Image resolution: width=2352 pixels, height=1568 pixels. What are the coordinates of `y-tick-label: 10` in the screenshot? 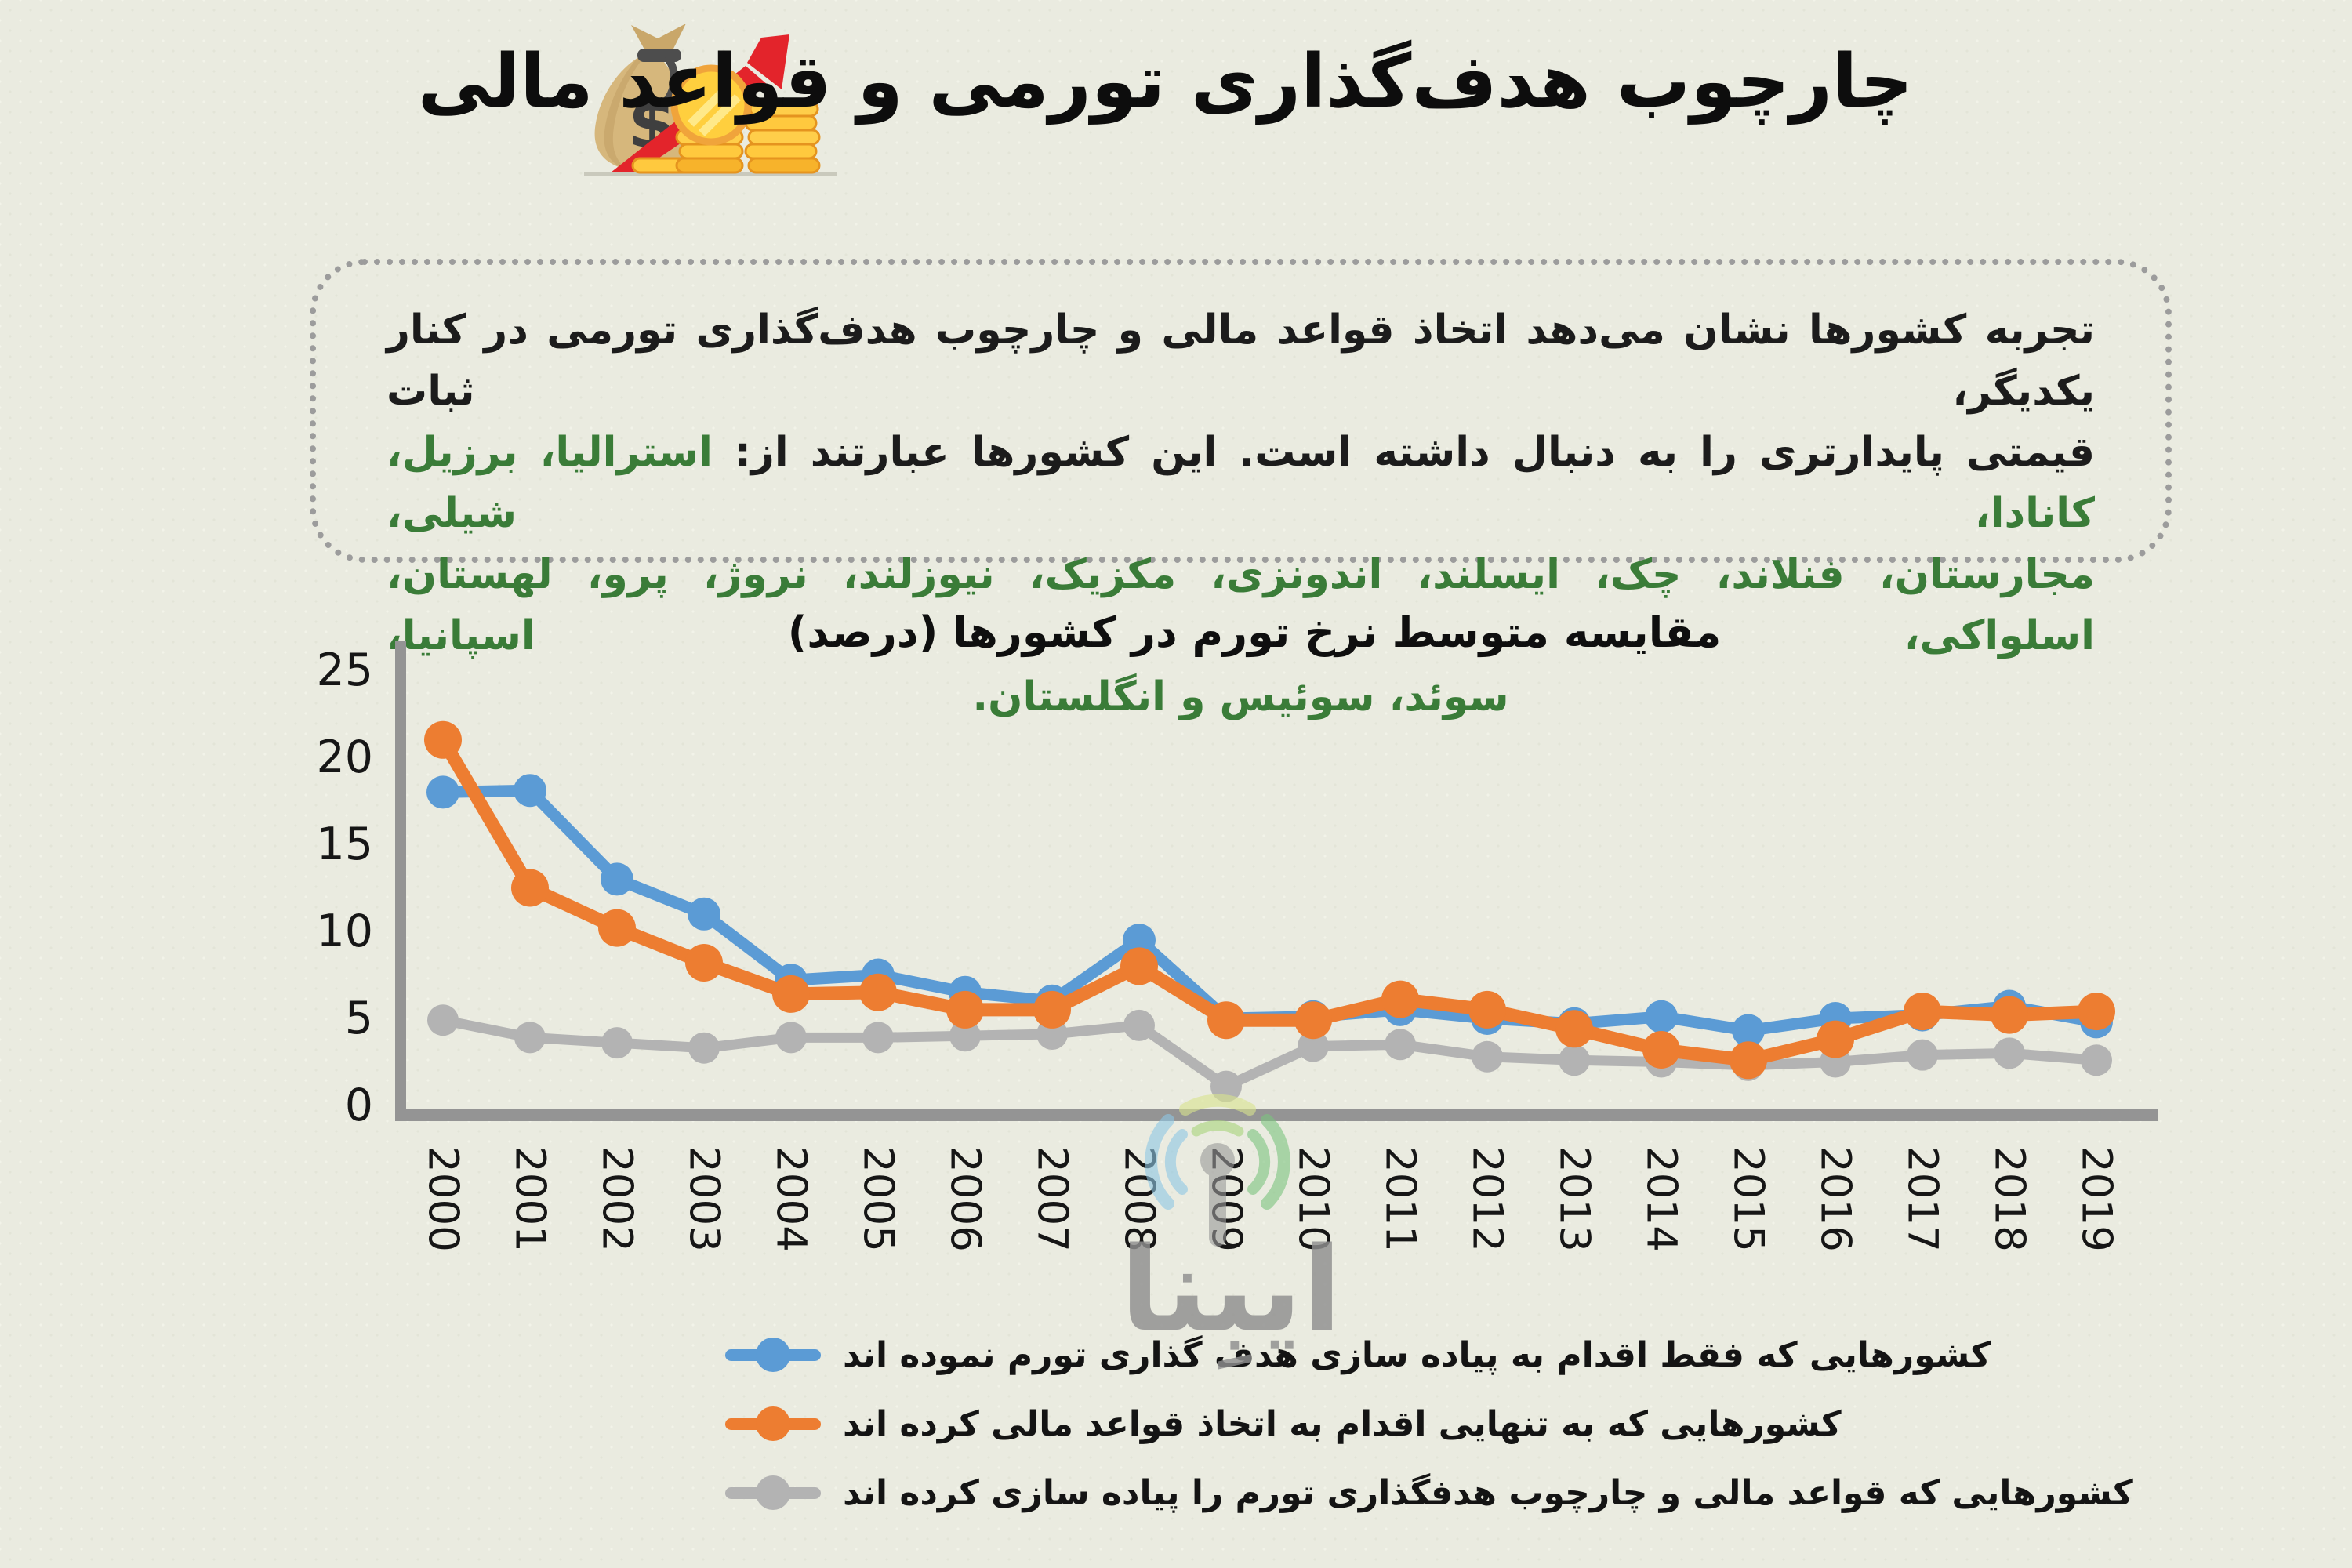 It's located at (344, 931).